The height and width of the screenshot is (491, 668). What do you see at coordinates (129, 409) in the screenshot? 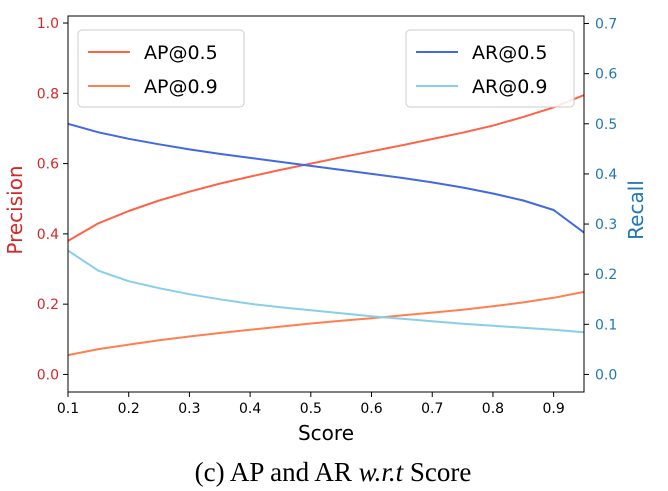
I see `x-tick-label: 0.2` at bounding box center [129, 409].